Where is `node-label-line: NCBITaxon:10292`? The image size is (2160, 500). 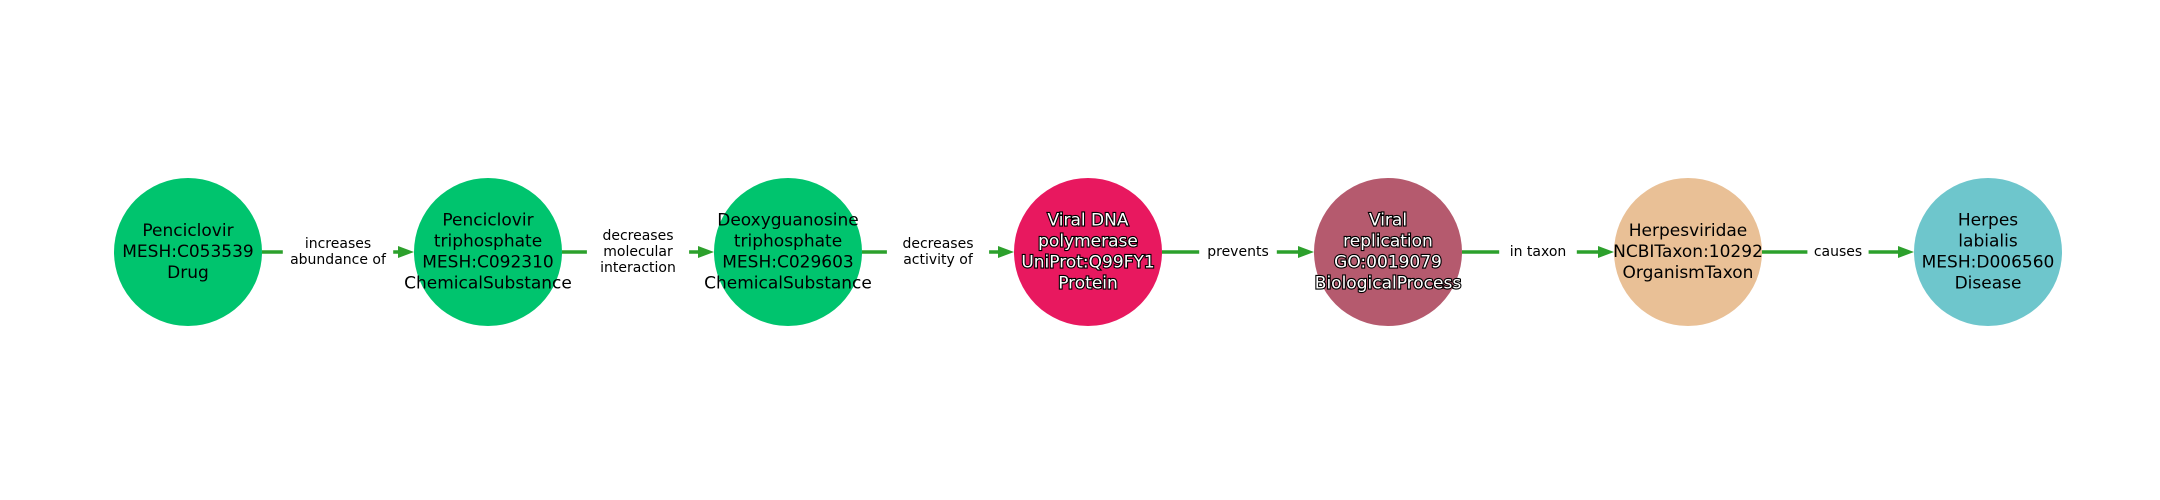
node-label-line: NCBITaxon:10292 is located at coordinates (1688, 252).